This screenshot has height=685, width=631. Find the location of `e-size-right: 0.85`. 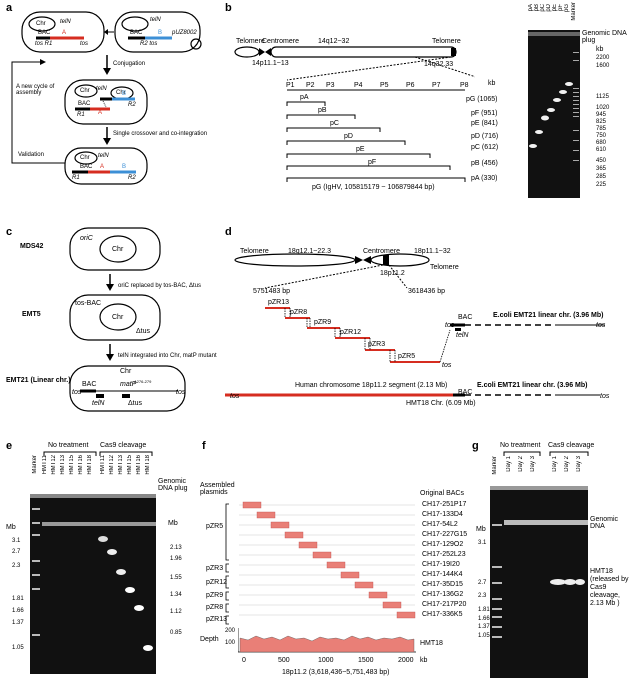

e-size-right: 0.85 is located at coordinates (176, 633).